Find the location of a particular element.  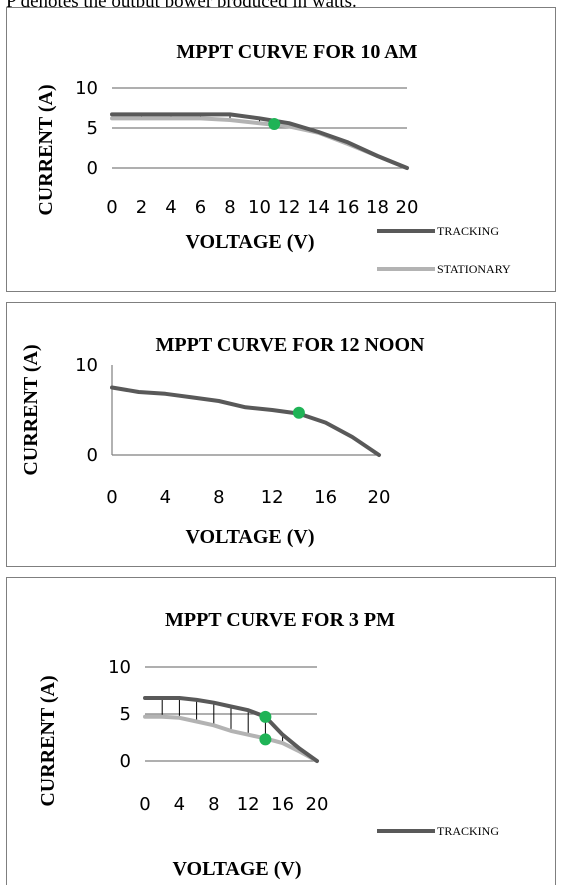

chart-title: MPPT CURVE FOR 12 NOON is located at coordinates (290, 345).